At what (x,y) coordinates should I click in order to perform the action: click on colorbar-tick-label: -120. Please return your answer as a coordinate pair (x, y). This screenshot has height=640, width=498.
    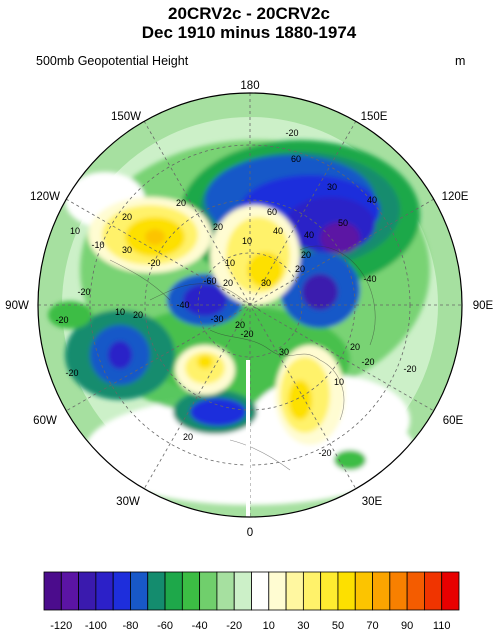
    Looking at the image, I should click on (61, 626).